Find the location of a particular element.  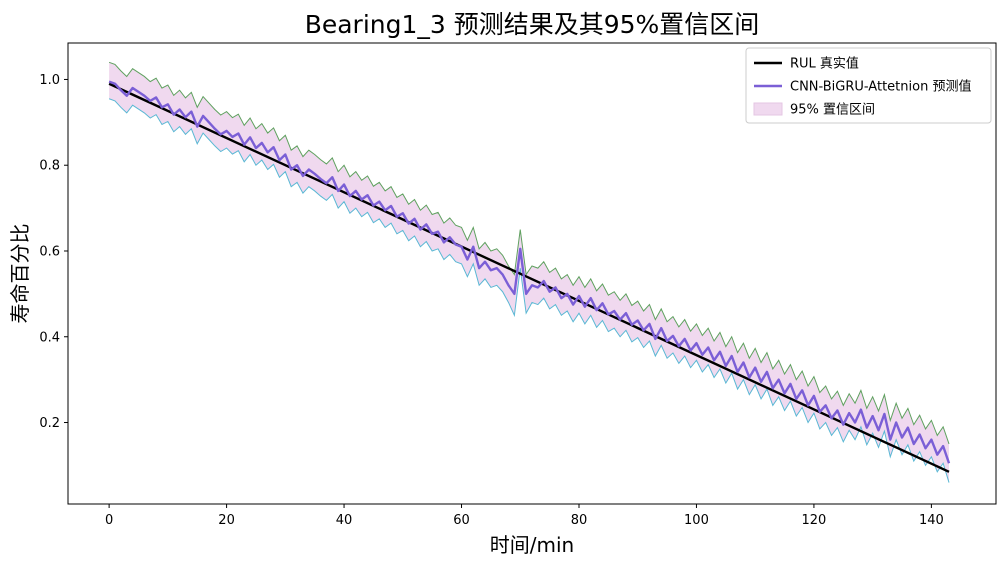

legend-label: 95% 置信区间 is located at coordinates (832, 110).